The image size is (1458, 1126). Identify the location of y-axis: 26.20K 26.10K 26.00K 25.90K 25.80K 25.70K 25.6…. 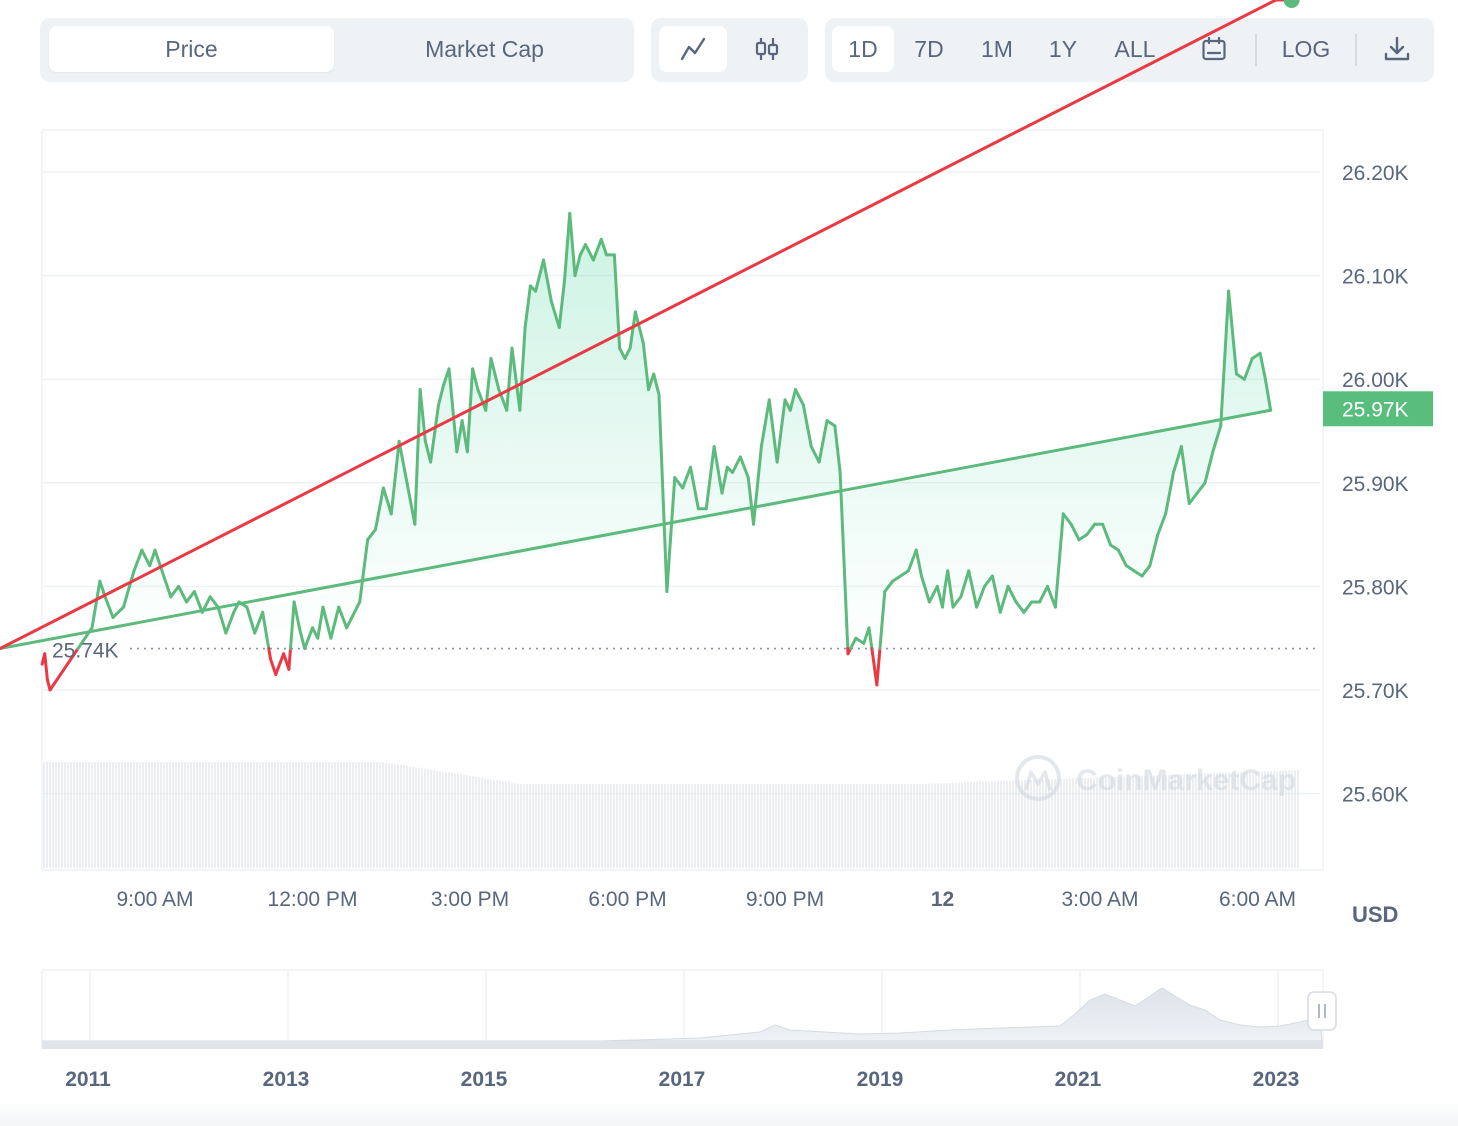
(1375, 484).